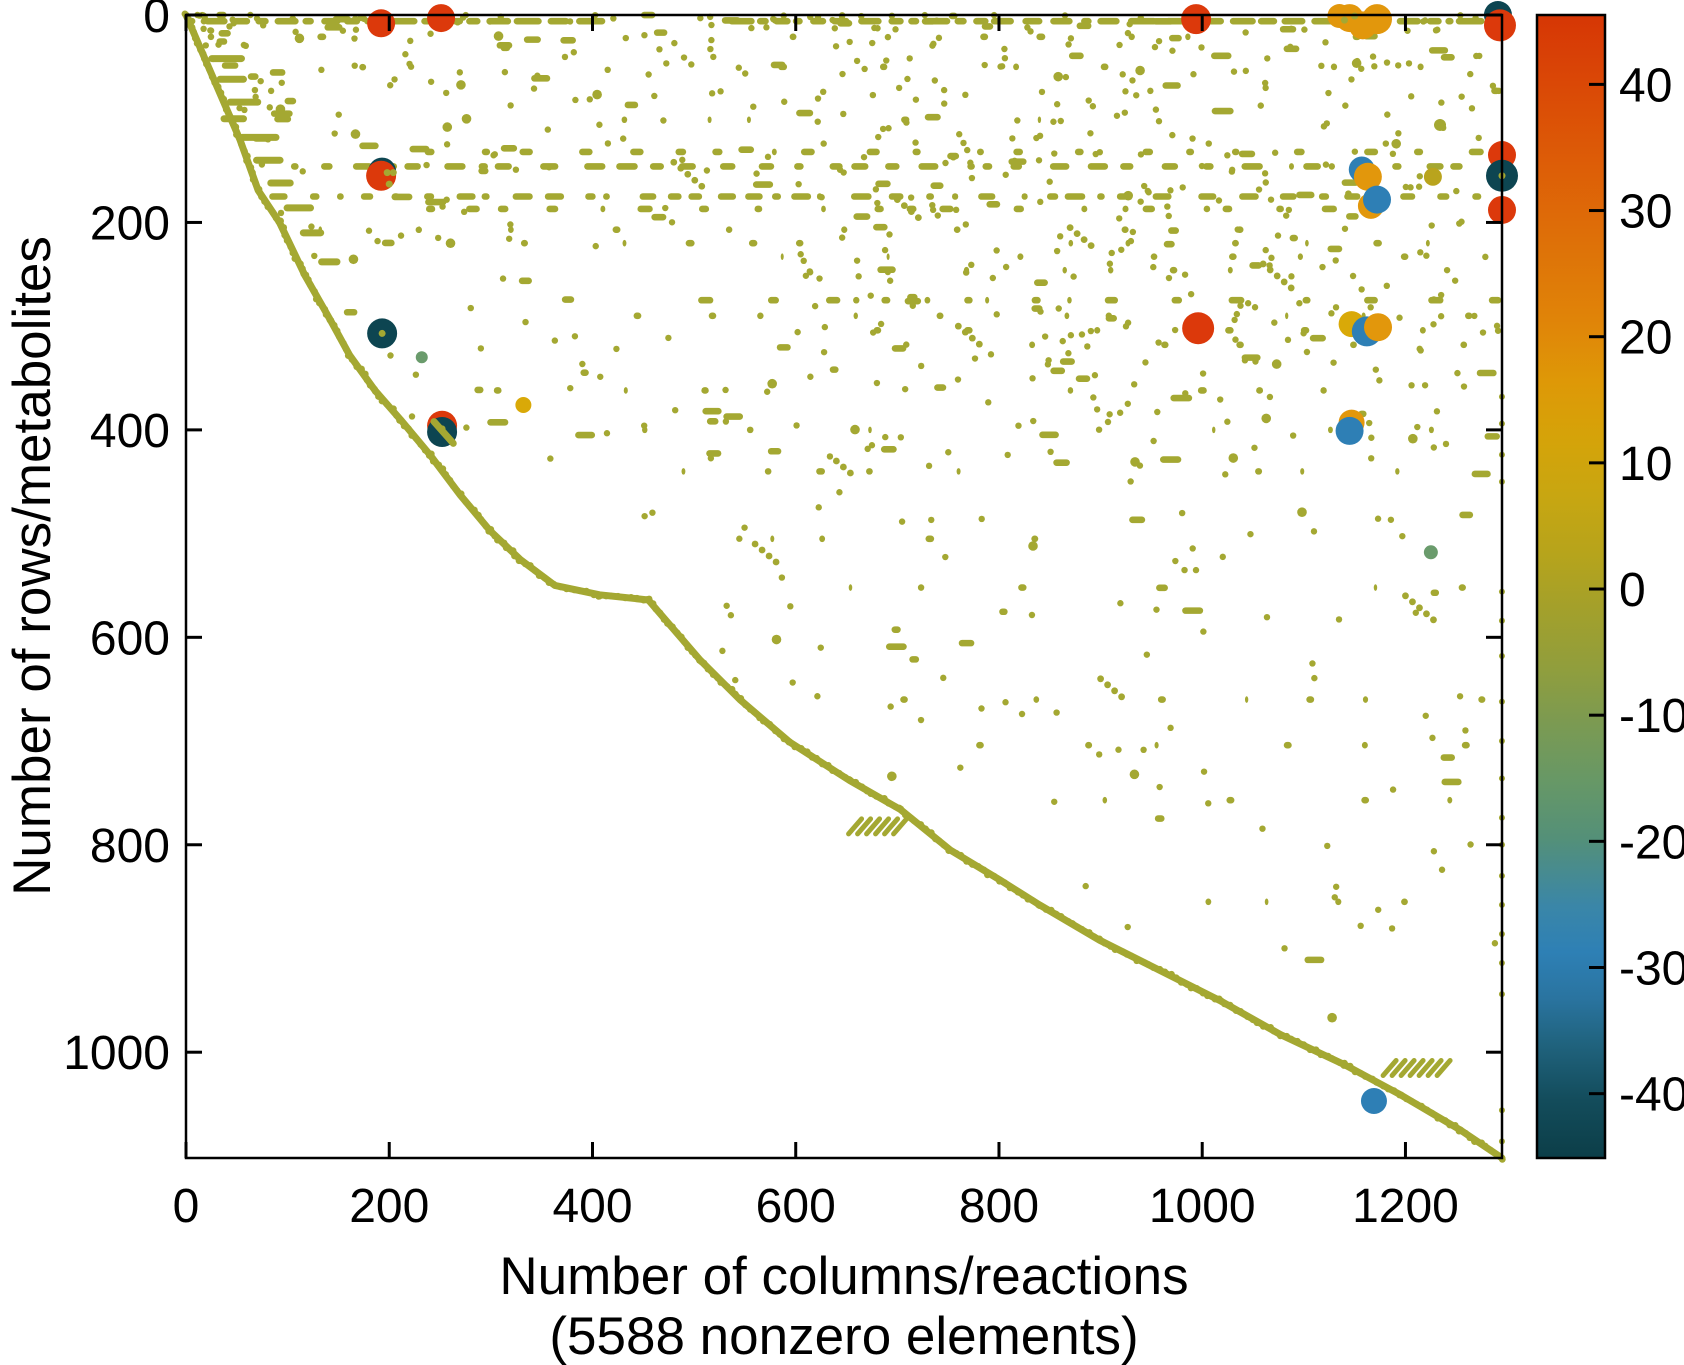  Describe the element at coordinates (1651, 1095) in the screenshot. I see `colorbar-tick-label: -40` at that location.